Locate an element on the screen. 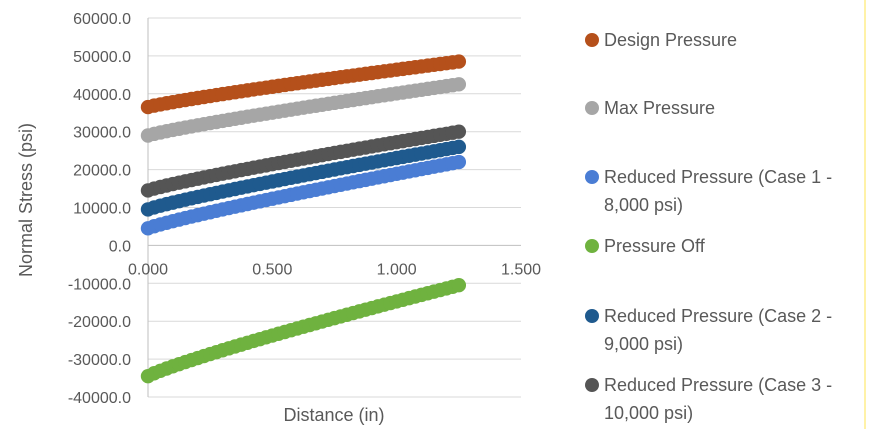 Image resolution: width=869 pixels, height=429 pixels. y-tick-label: -30000.0 is located at coordinates (99, 360).